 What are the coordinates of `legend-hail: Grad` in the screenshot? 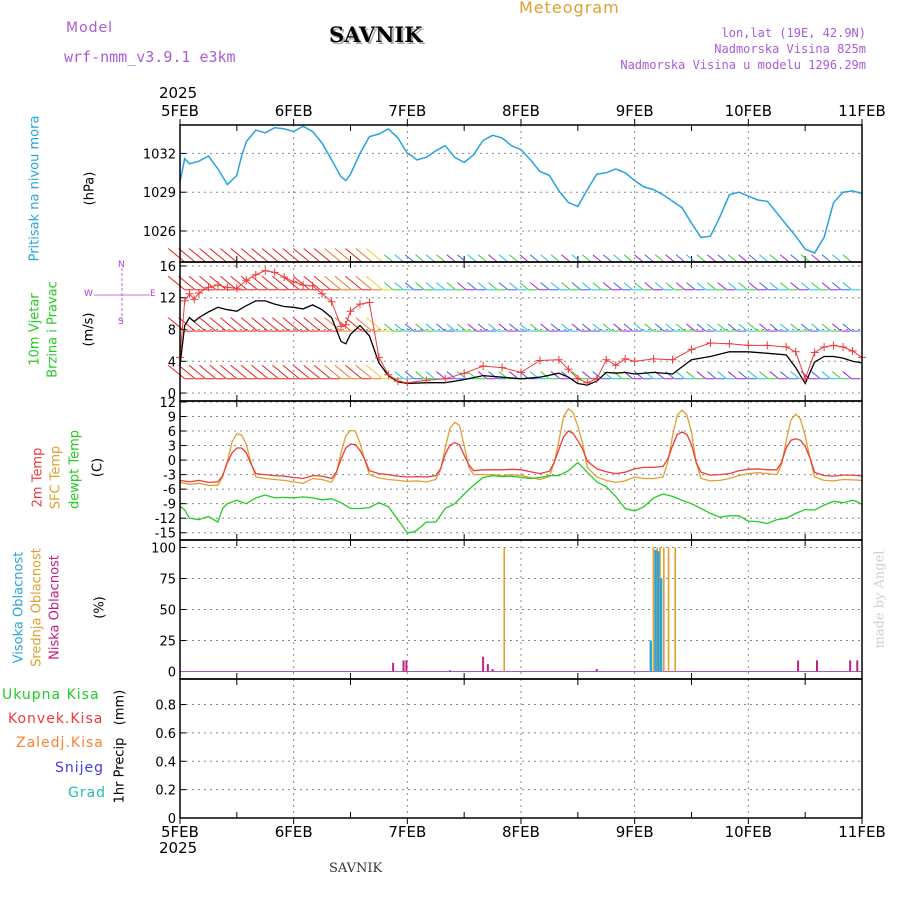 It's located at (87, 793).